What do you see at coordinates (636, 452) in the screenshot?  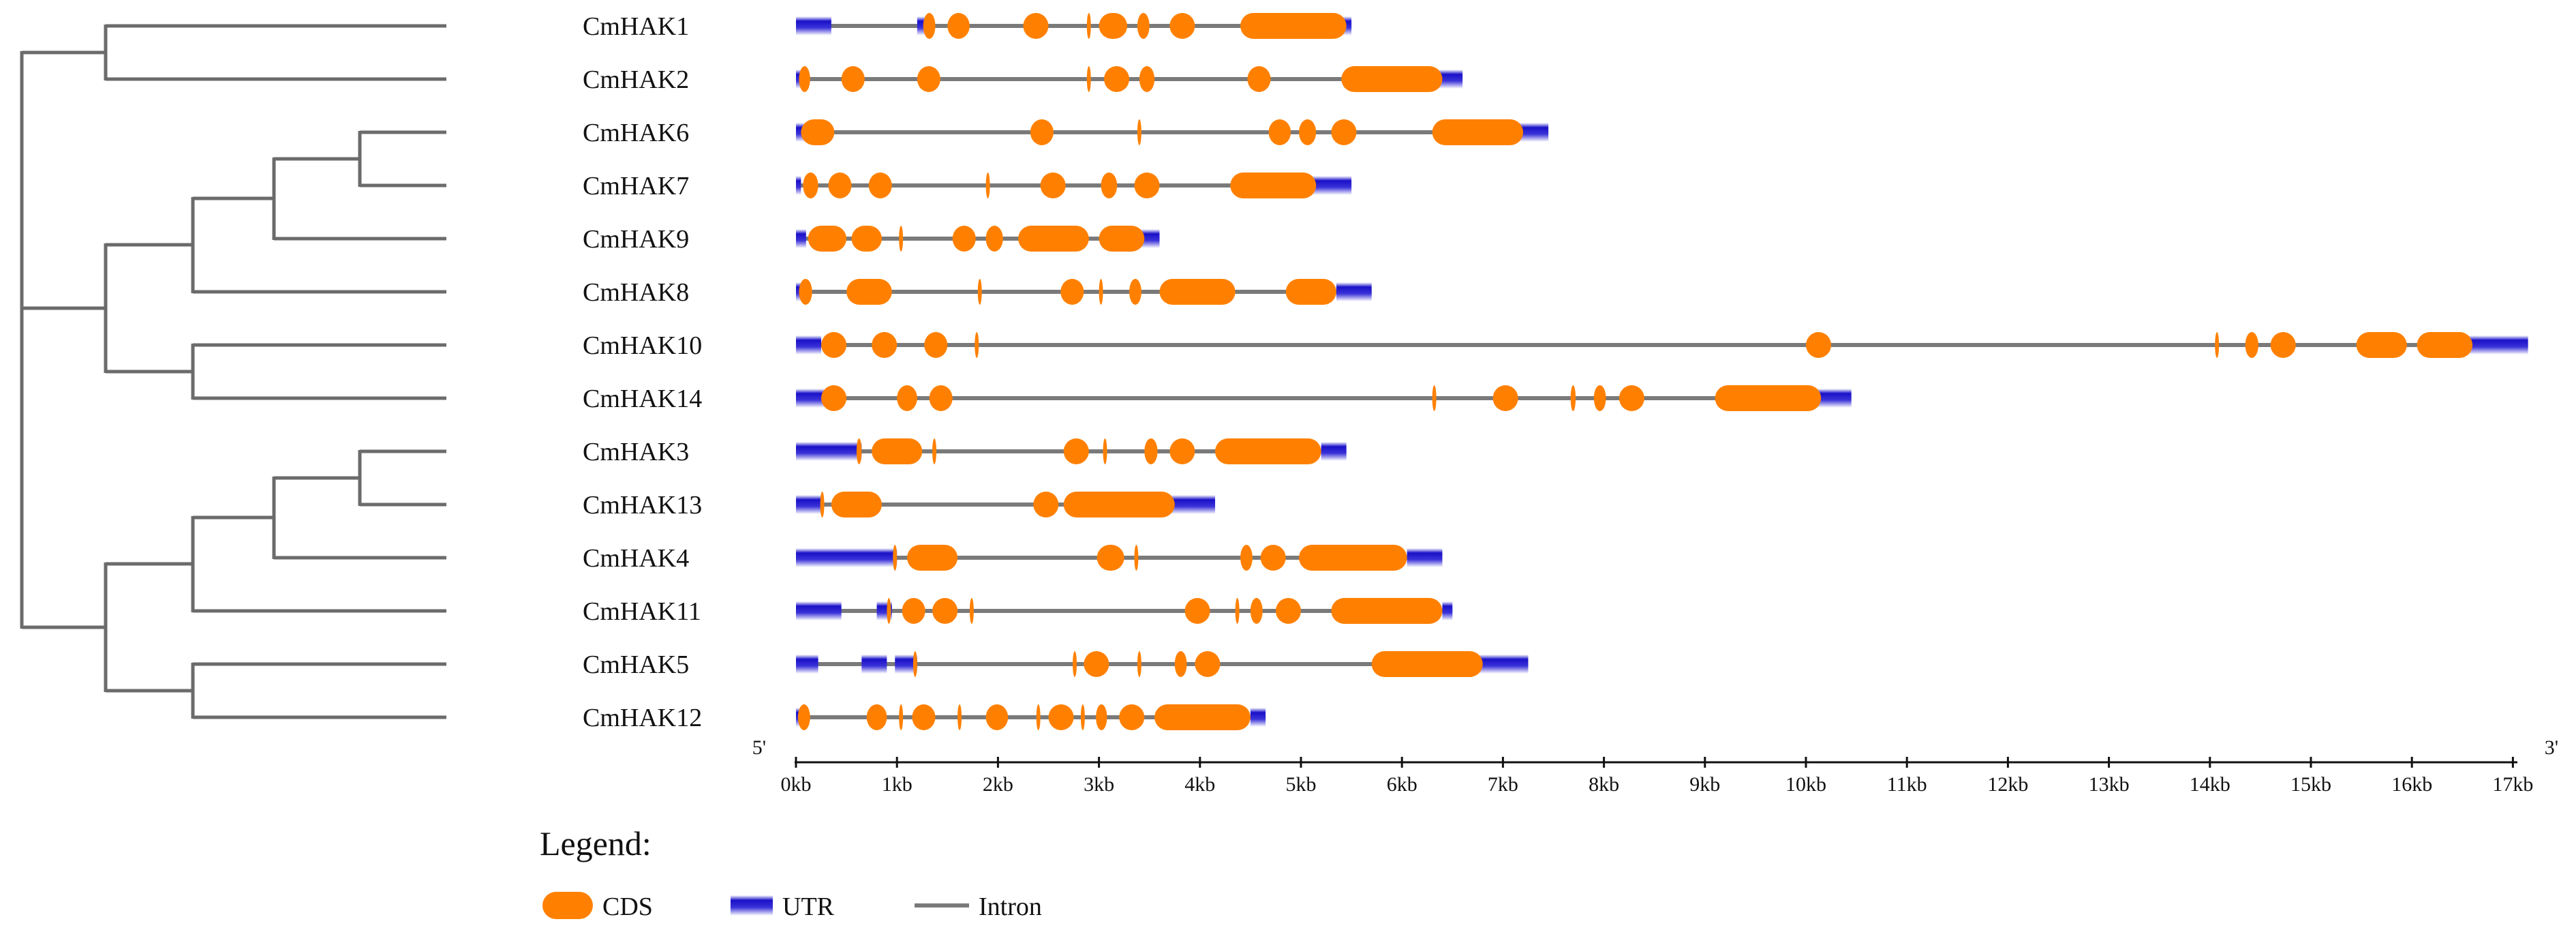 I see `gene-label: CmHAK3` at bounding box center [636, 452].